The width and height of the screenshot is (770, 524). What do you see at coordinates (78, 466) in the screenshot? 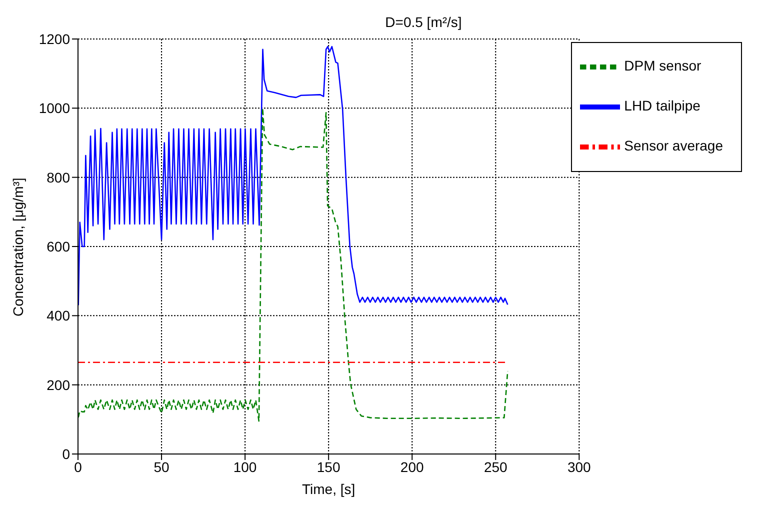
I see `x-tick-label: 0` at bounding box center [78, 466].